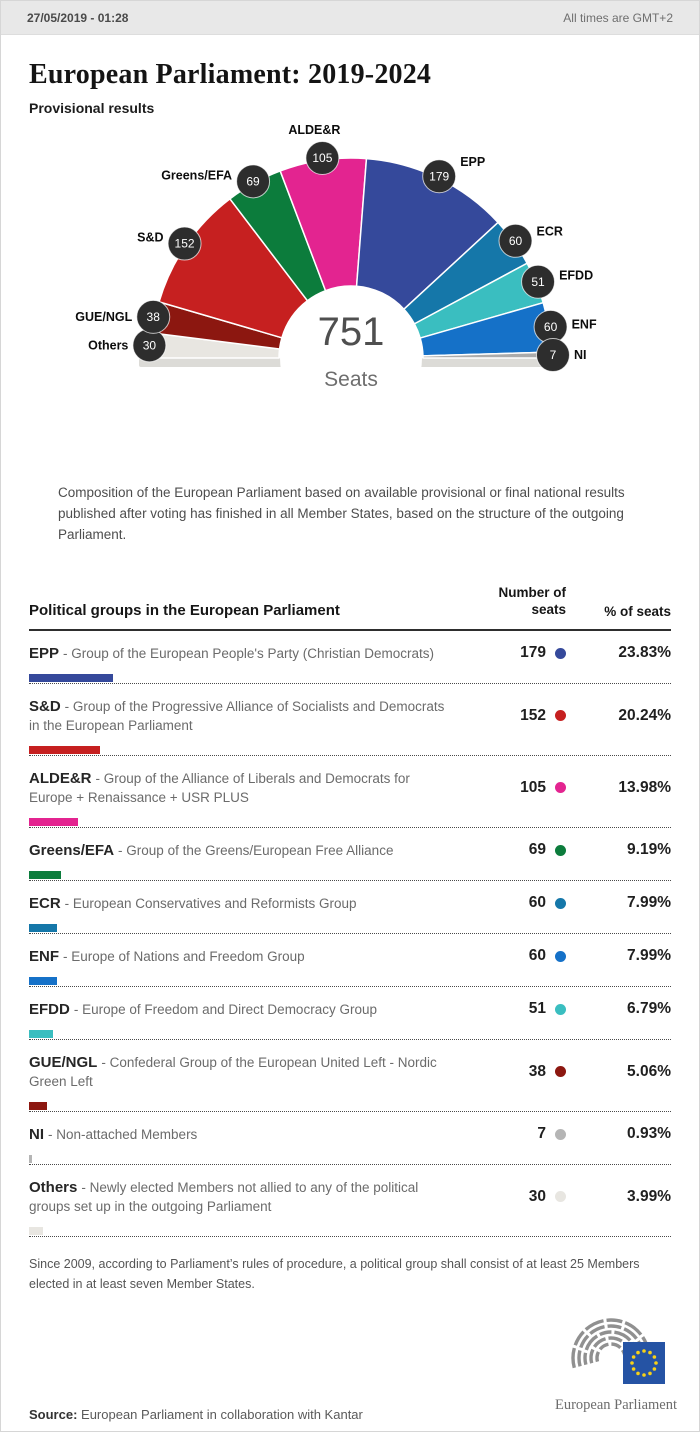 The image size is (700, 1440). I want to click on page-title: European Parliament: 2019-2024, so click(230, 74).